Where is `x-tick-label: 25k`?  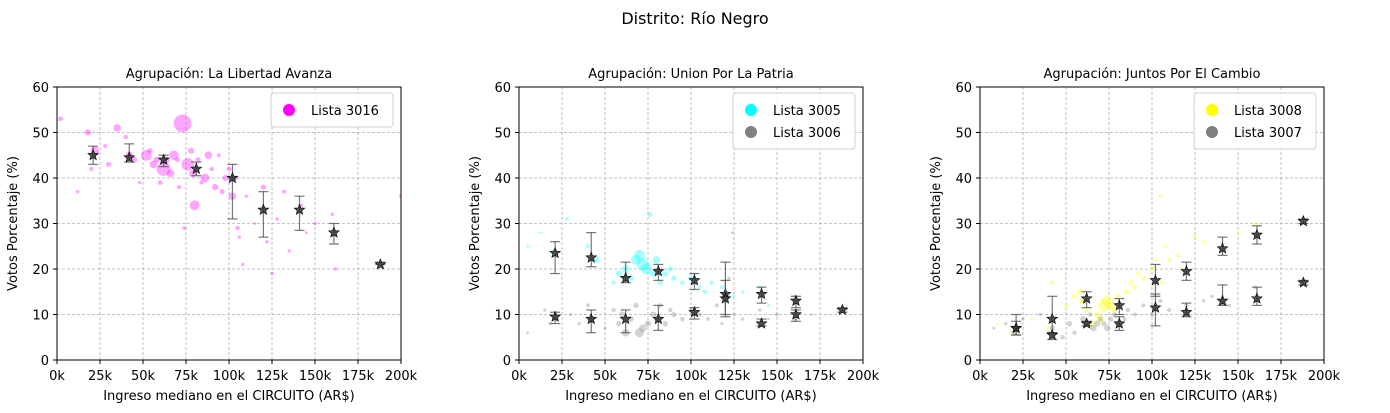 x-tick-label: 25k is located at coordinates (100, 376).